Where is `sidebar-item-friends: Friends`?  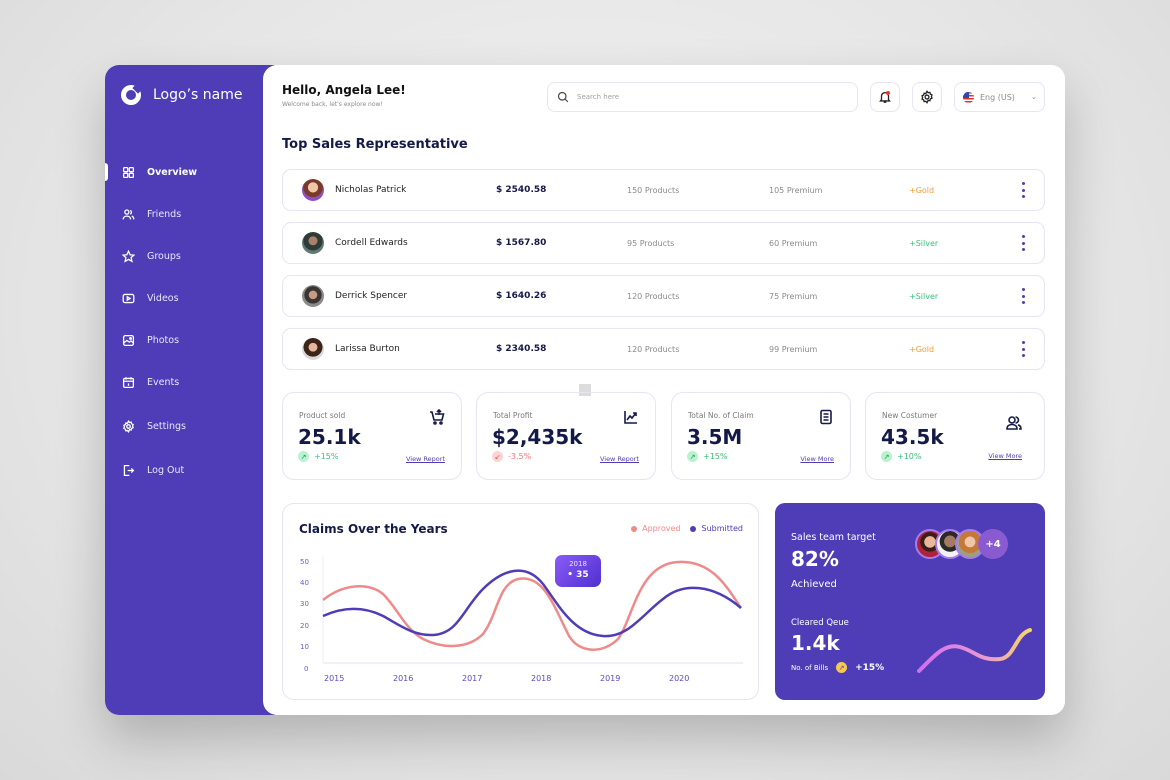
sidebar-item-friends: Friends is located at coordinates (190, 214).